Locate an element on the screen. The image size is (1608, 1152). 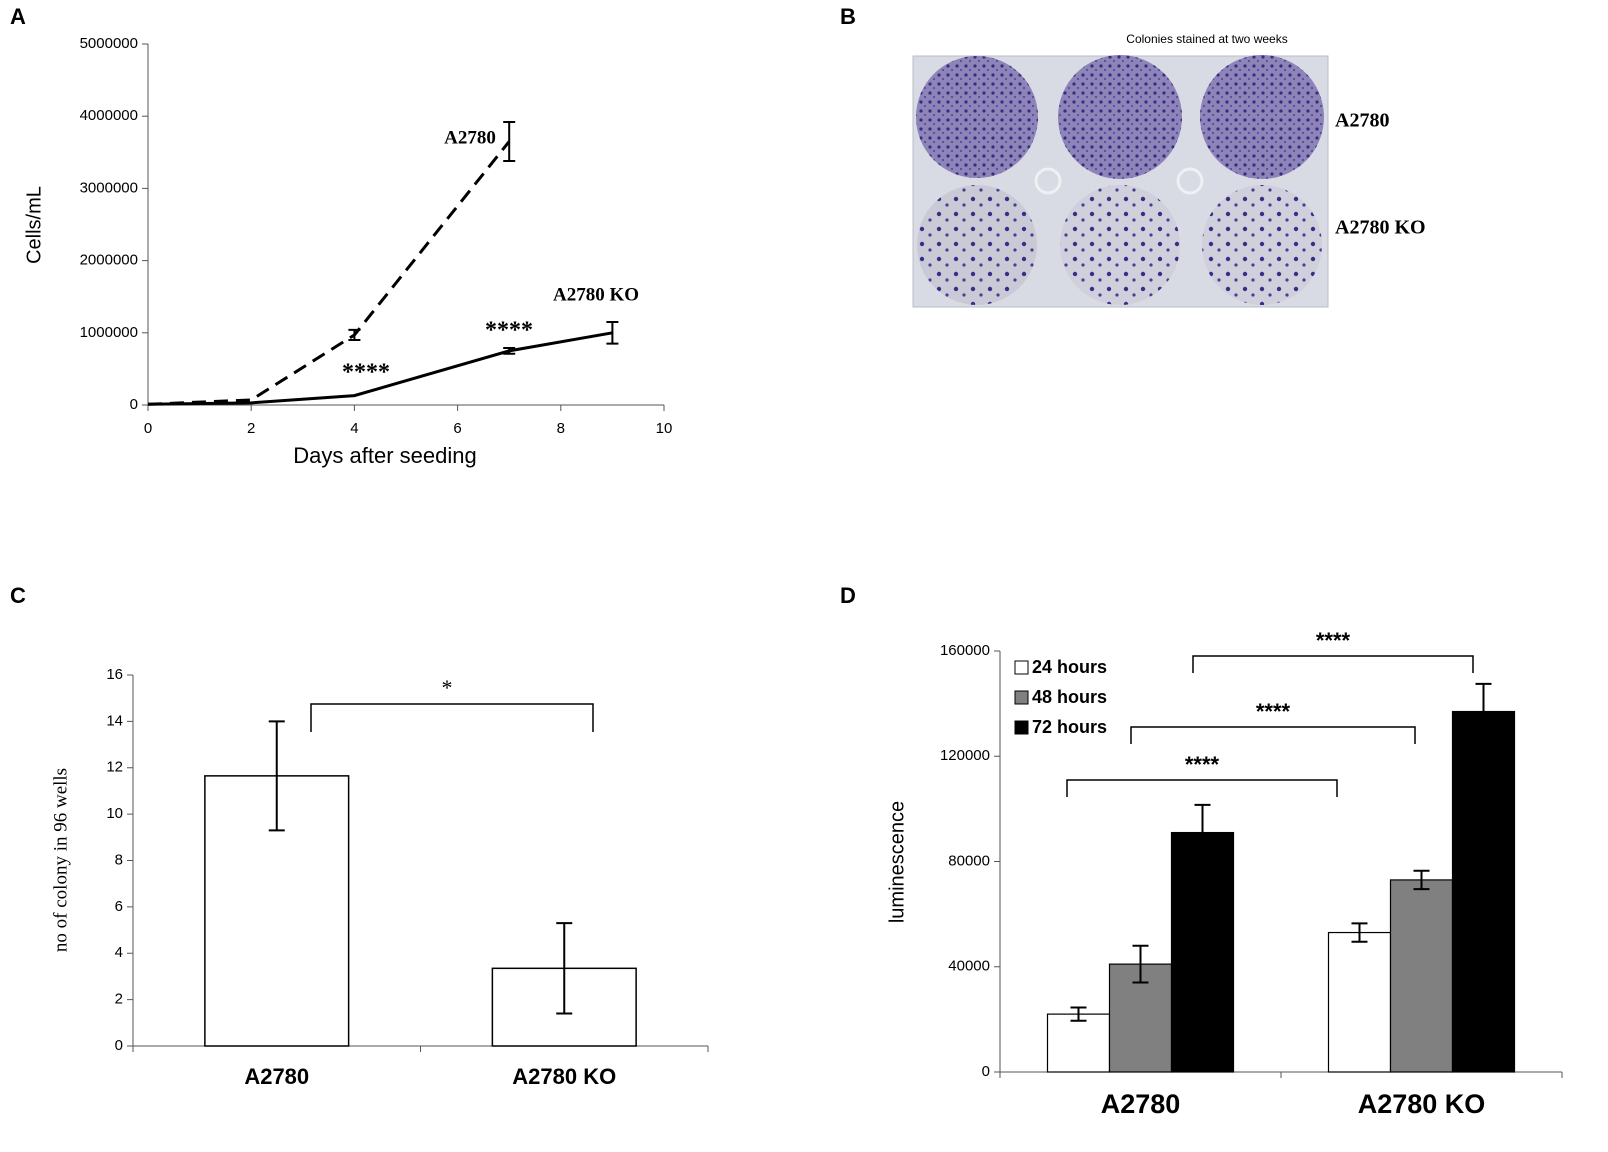
legend-label: 24 hours is located at coordinates (1069, 667).